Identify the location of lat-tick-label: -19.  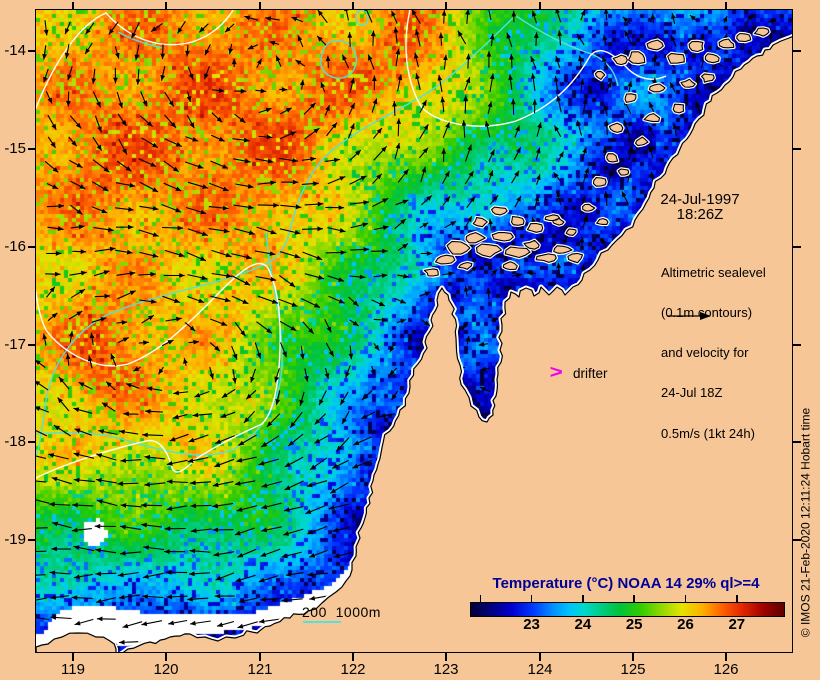
(15, 539).